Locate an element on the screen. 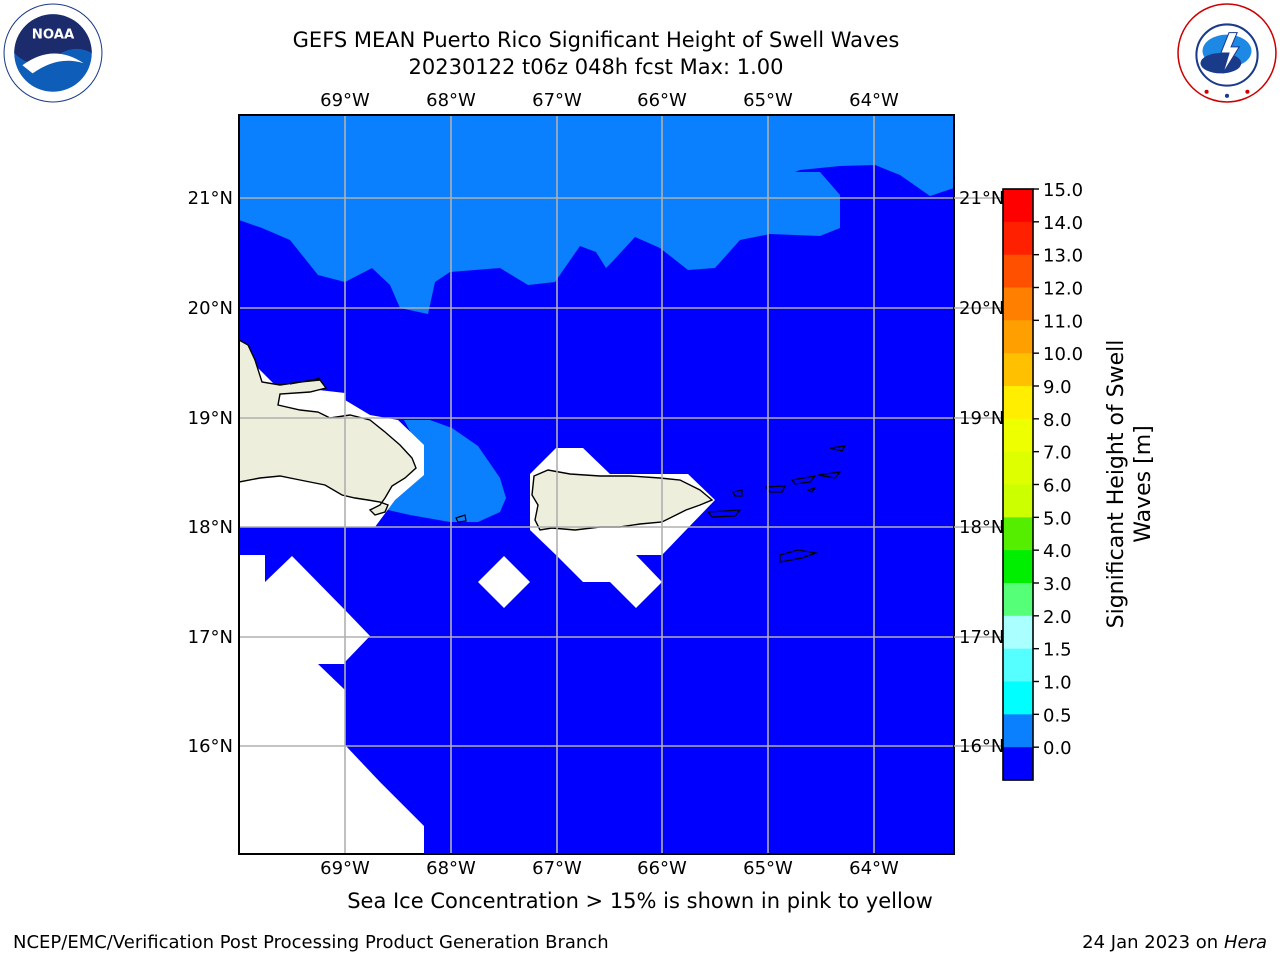 This screenshot has width=1280, height=960. colorbar-tick-label: 8.0 is located at coordinates (1057, 420).